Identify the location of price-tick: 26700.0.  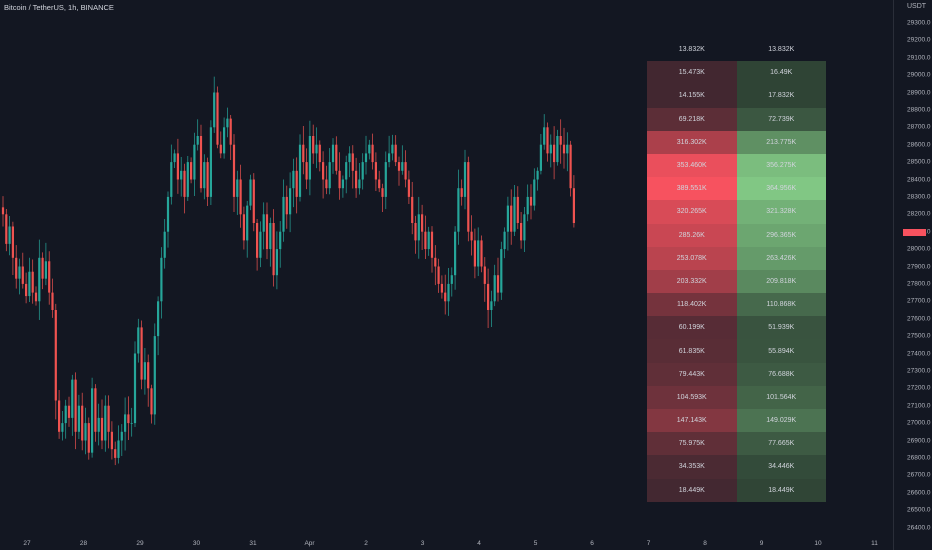
(919, 475).